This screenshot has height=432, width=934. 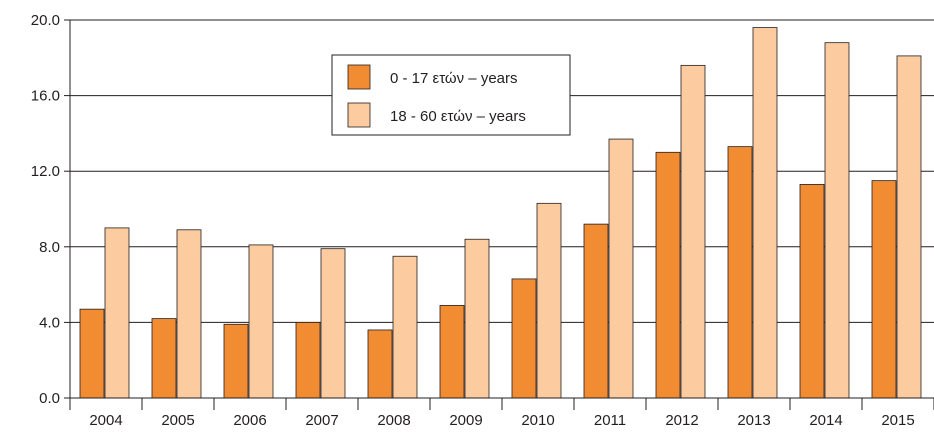 What do you see at coordinates (321, 420) in the screenshot?
I see `x-tick-label: 2007` at bounding box center [321, 420].